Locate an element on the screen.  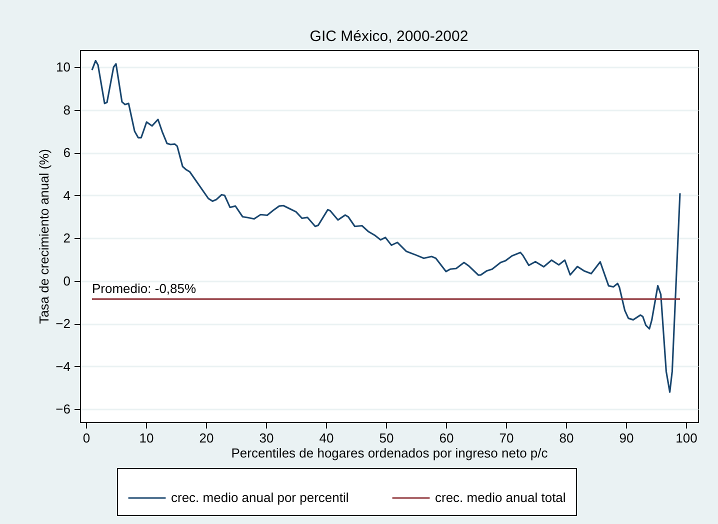
y-tick-label: −4 is located at coordinates (63, 366).